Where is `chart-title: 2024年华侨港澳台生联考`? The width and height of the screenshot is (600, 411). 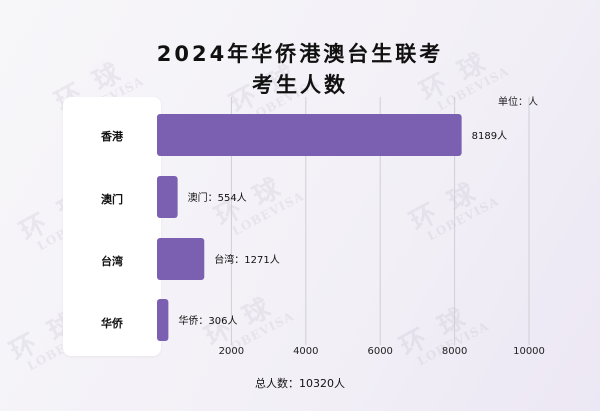
chart-title: 2024年华侨港澳台生联考 is located at coordinates (300, 54).